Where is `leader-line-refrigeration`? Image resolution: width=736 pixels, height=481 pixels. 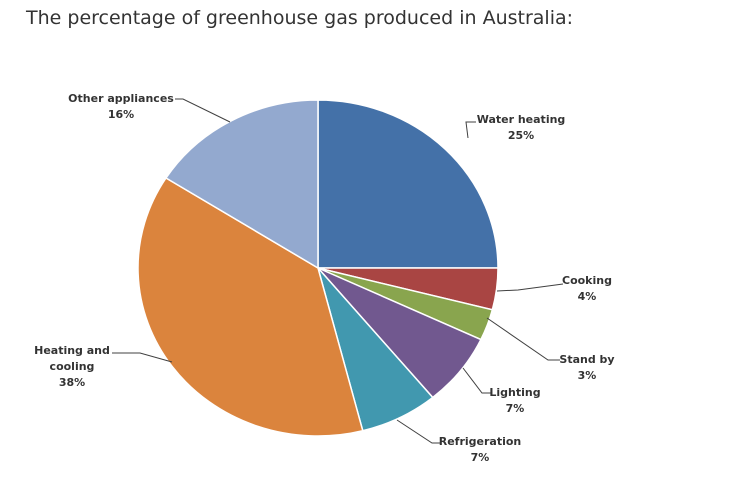 leader-line-refrigeration is located at coordinates (418, 431).